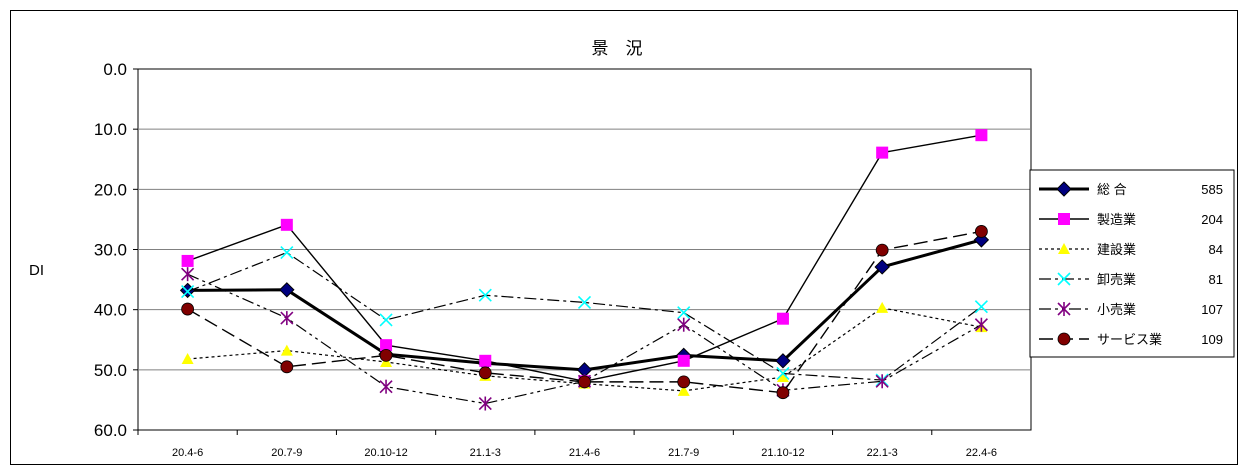  I want to click on x-tick-label: 21.7-9, so click(683, 453).